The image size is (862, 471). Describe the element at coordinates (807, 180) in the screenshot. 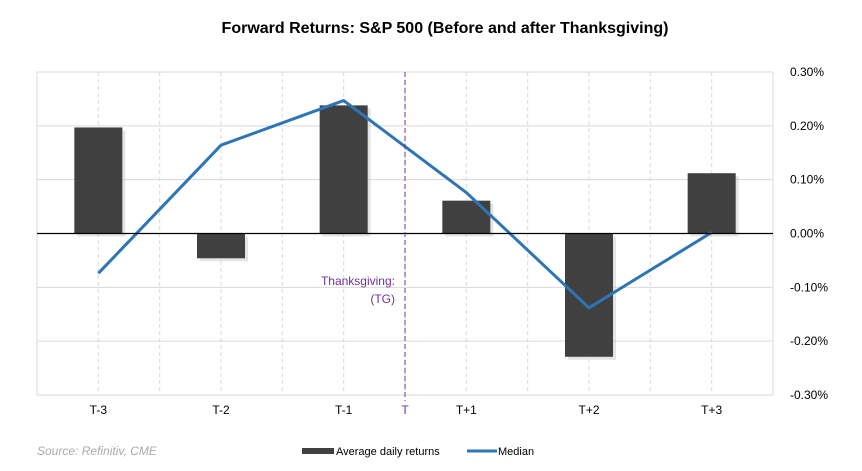

I see `y-tick-label: 0.10%` at that location.